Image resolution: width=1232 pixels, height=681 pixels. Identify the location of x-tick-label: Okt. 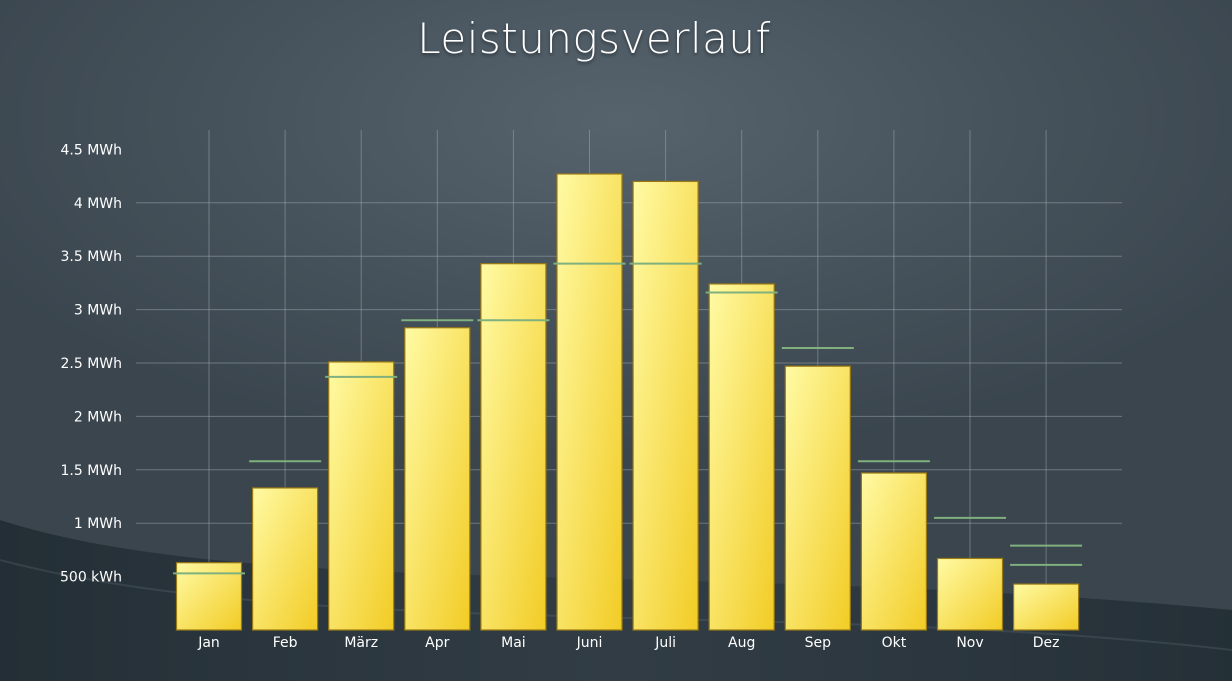
(894, 643).